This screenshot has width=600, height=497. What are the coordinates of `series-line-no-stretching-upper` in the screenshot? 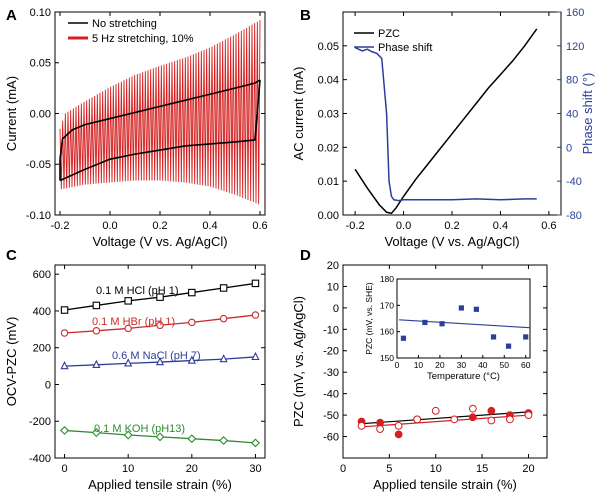 It's located at (160, 119).